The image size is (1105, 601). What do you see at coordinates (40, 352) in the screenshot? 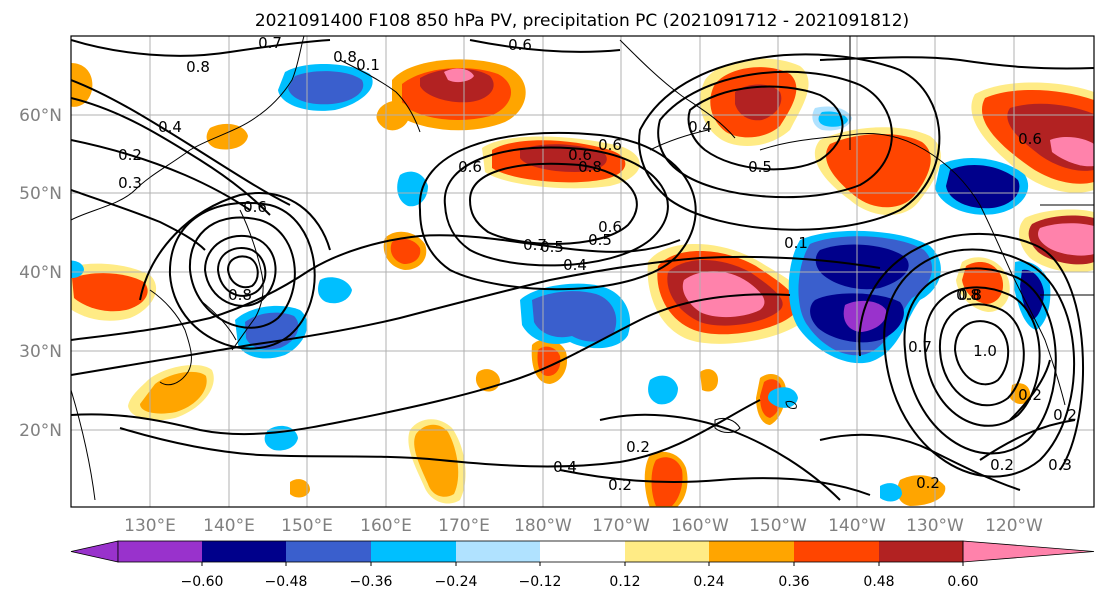
I see `latitude-label: 30°N` at bounding box center [40, 352].